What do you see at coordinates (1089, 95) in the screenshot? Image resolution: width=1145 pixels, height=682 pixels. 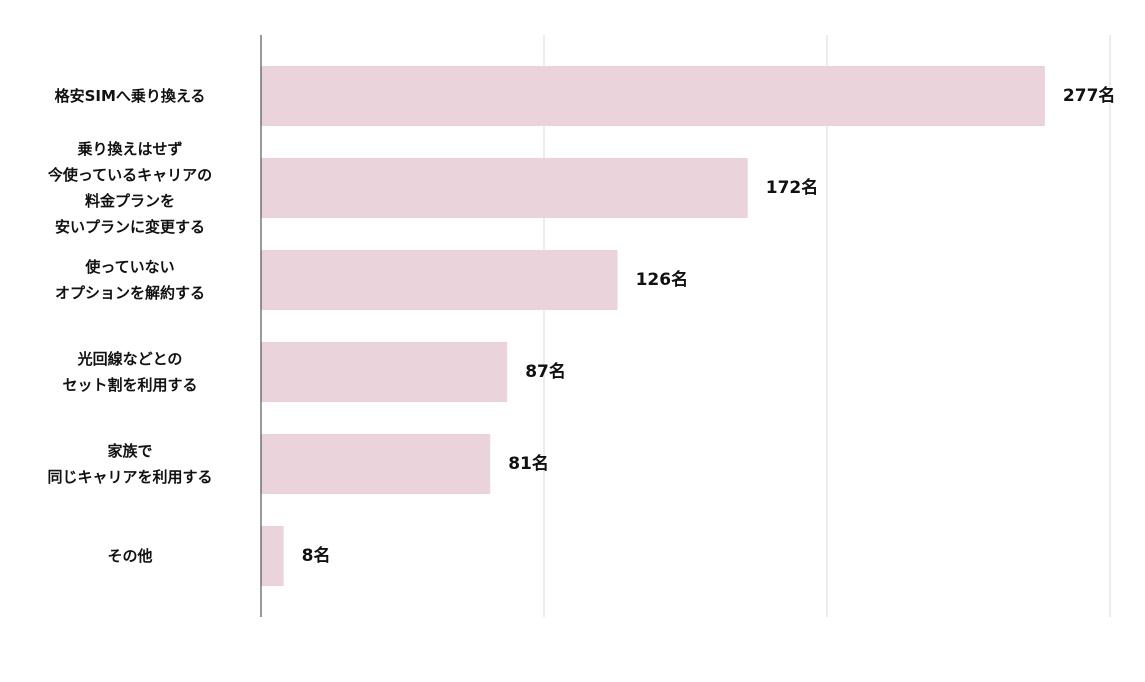 I see `value-label: 277名` at bounding box center [1089, 95].